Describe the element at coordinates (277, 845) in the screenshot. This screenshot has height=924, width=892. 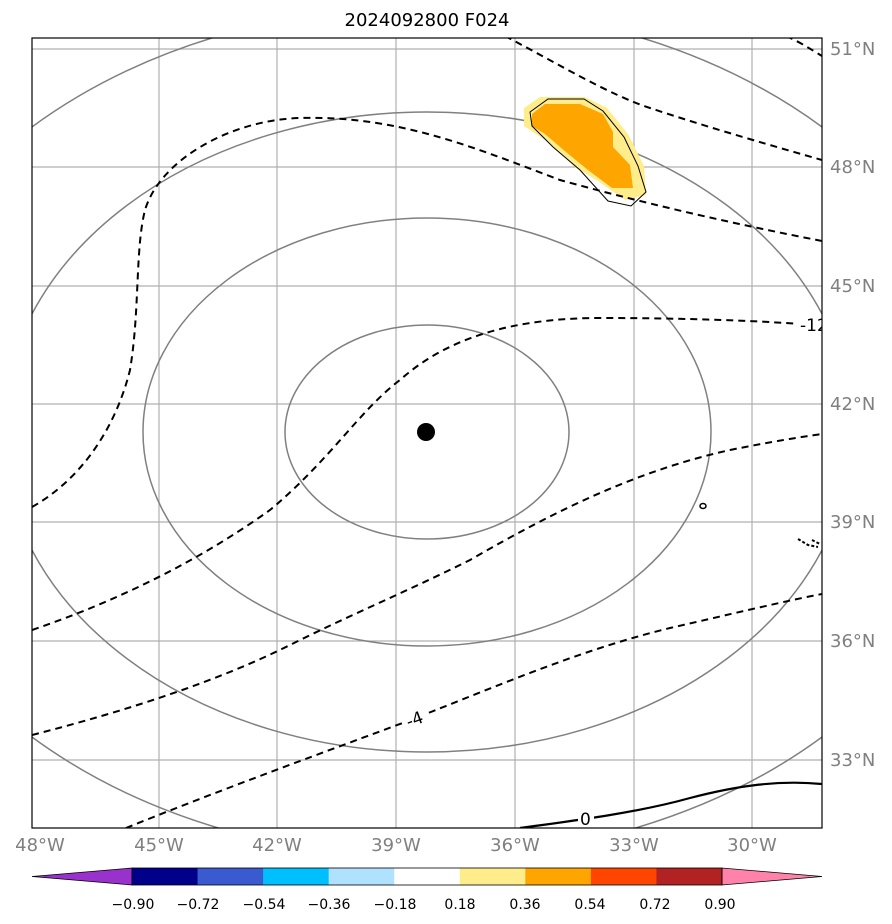
I see `lon-label: 42°W` at that location.